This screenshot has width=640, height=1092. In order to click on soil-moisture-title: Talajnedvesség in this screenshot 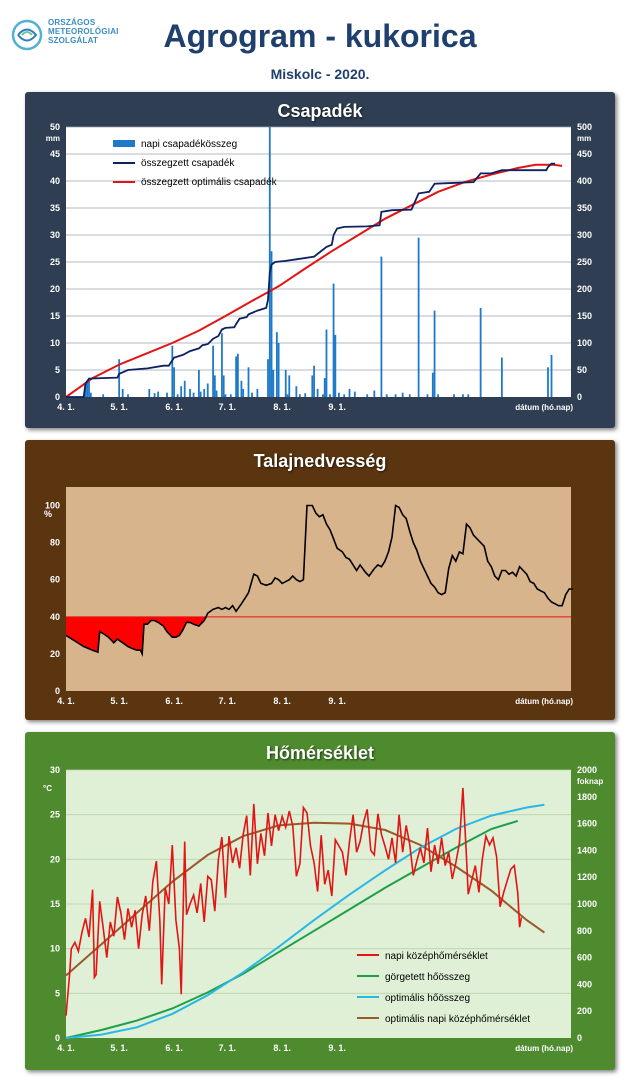, I will do `click(320, 461)`.